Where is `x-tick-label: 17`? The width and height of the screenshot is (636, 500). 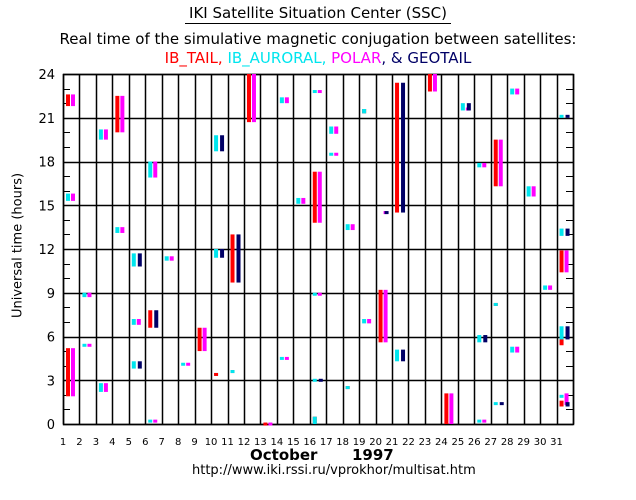 x-tick-label: 17 is located at coordinates (326, 442).